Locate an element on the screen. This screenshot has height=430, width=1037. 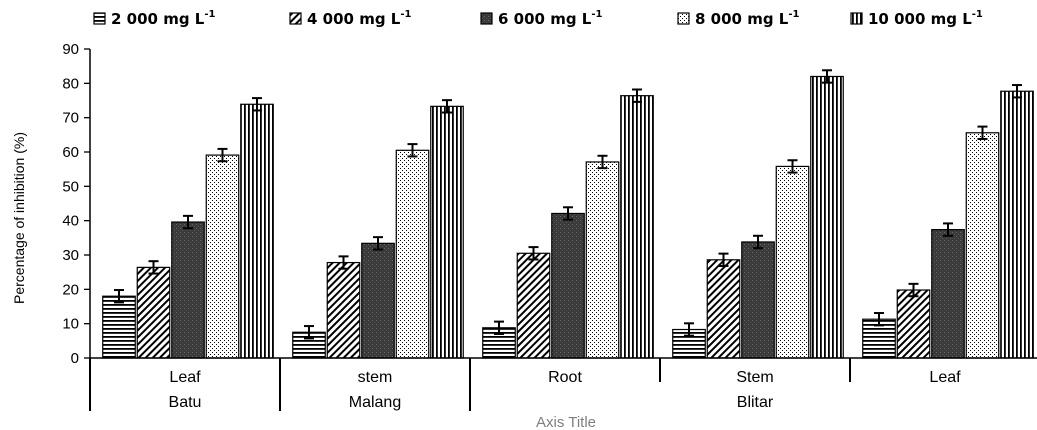
y-axis-label: Percentage of inhibition (%) is located at coordinates (19, 218).